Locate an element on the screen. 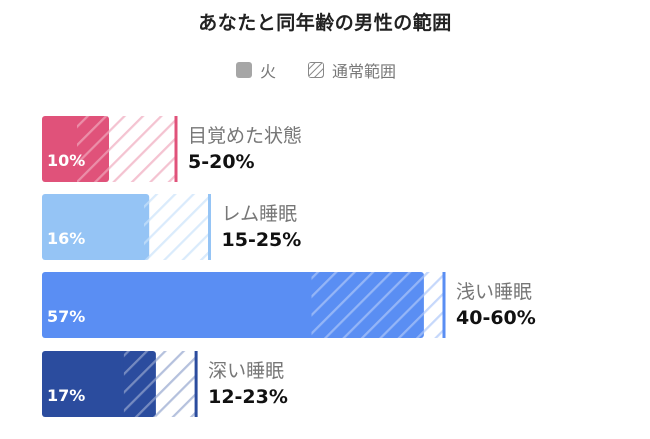  value-bar is located at coordinates (96, 227).